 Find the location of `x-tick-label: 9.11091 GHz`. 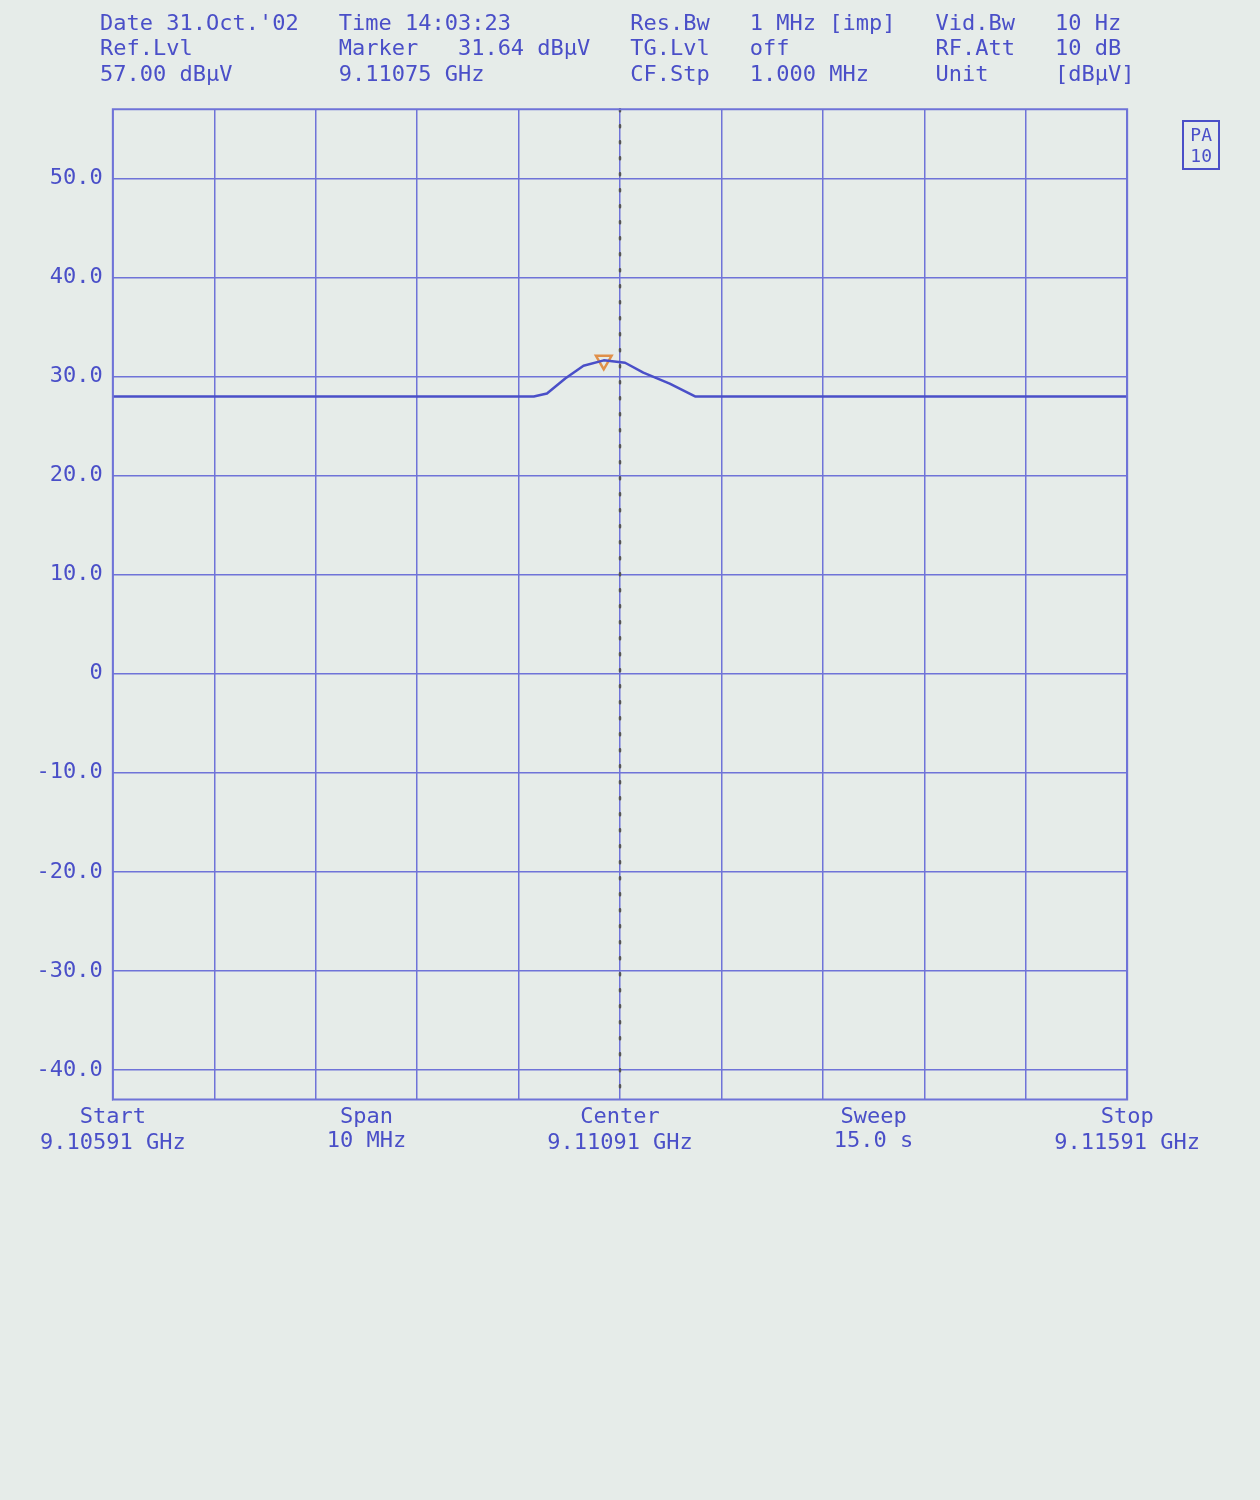

x-tick-label: 9.11091 GHz is located at coordinates (620, 1141).